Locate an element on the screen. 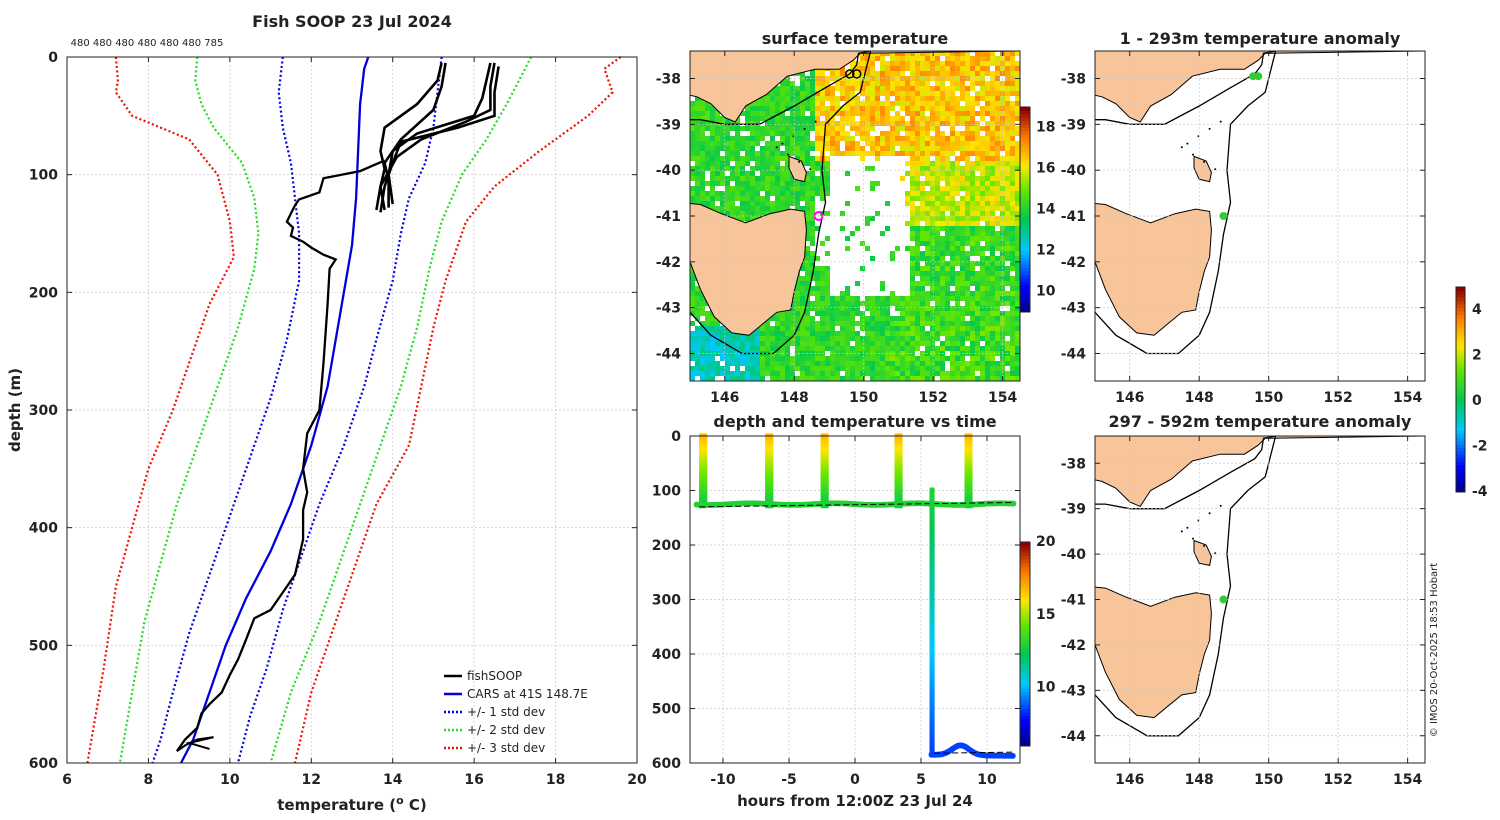  y-tick-label: -39 is located at coordinates (668, 125).